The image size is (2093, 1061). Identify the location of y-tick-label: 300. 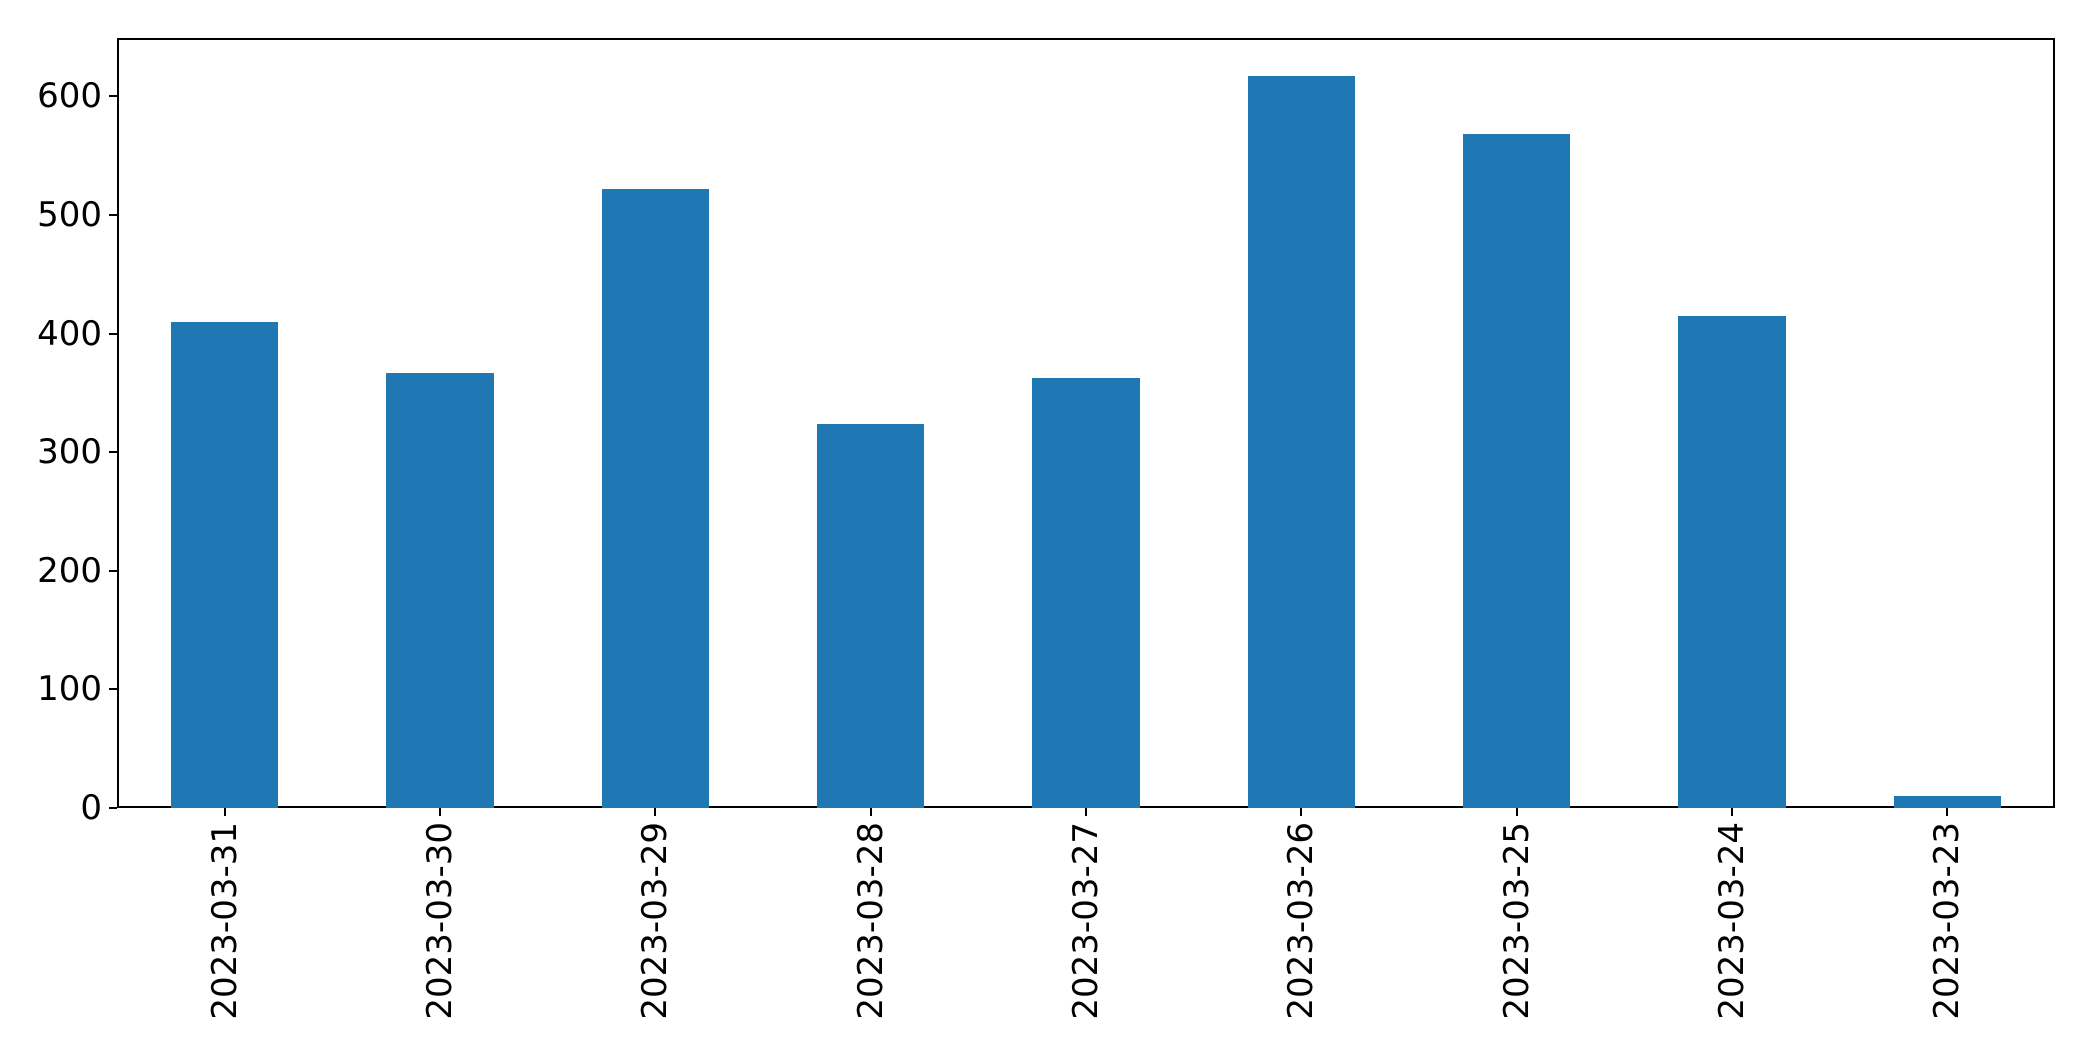
(69, 452).